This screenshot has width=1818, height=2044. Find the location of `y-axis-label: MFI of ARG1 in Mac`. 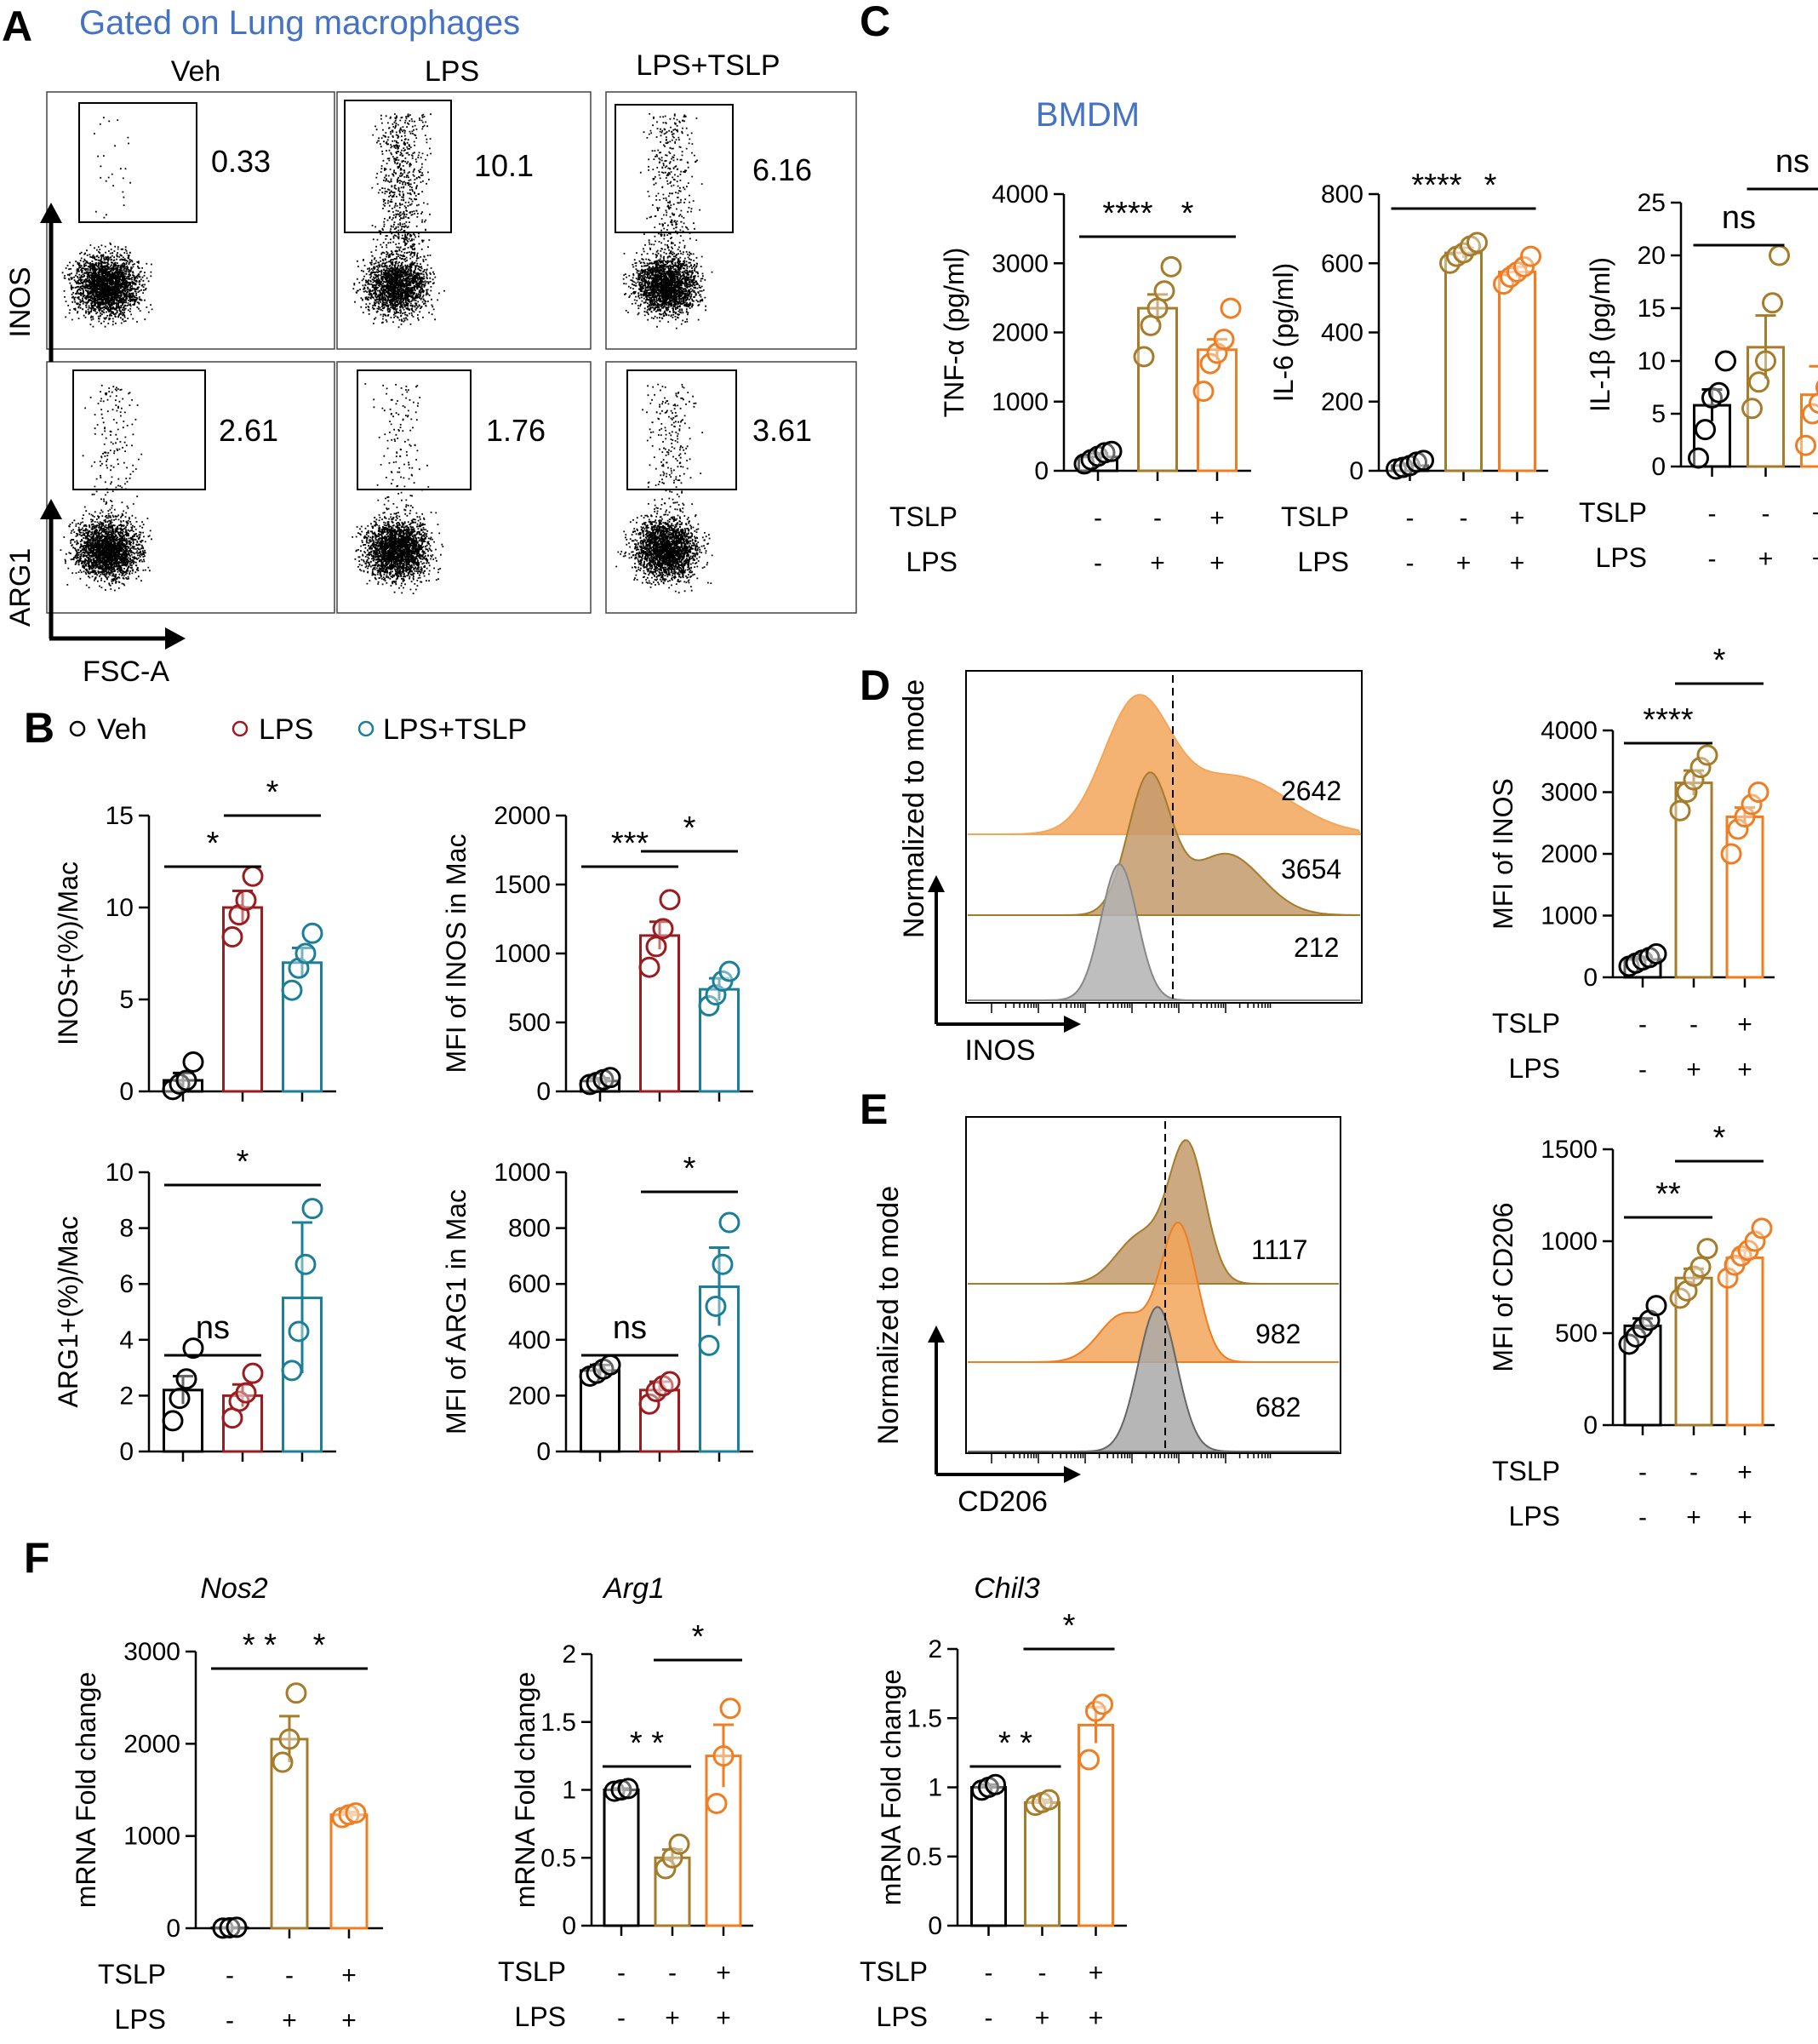

y-axis-label: MFI of ARG1 in Mac is located at coordinates (456, 1311).